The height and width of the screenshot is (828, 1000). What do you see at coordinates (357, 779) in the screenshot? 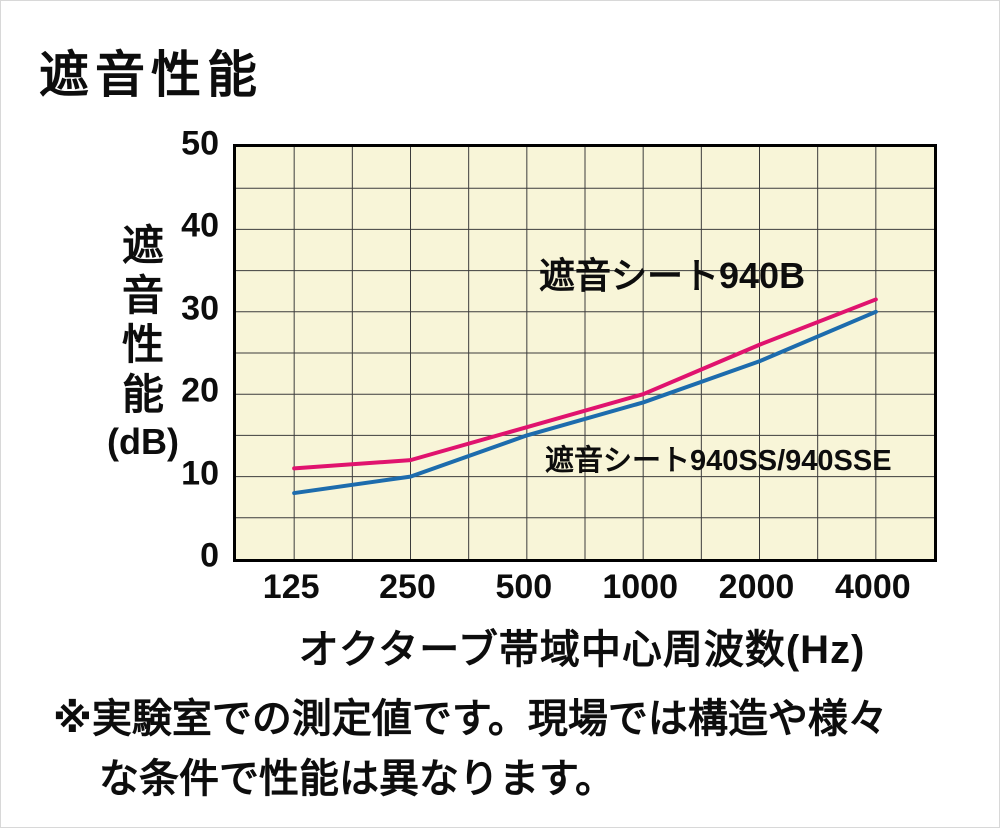
I see `footnote-line-2: な条件で性能は異なります。` at bounding box center [357, 779].